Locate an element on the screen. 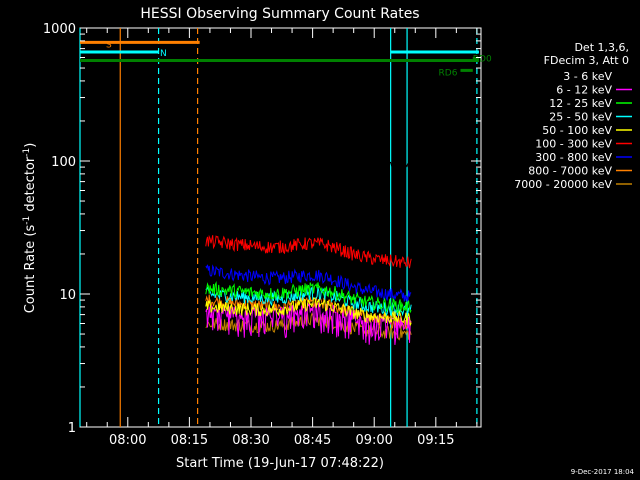 This screenshot has height=480, width=640. flag-label: N is located at coordinates (163, 54).